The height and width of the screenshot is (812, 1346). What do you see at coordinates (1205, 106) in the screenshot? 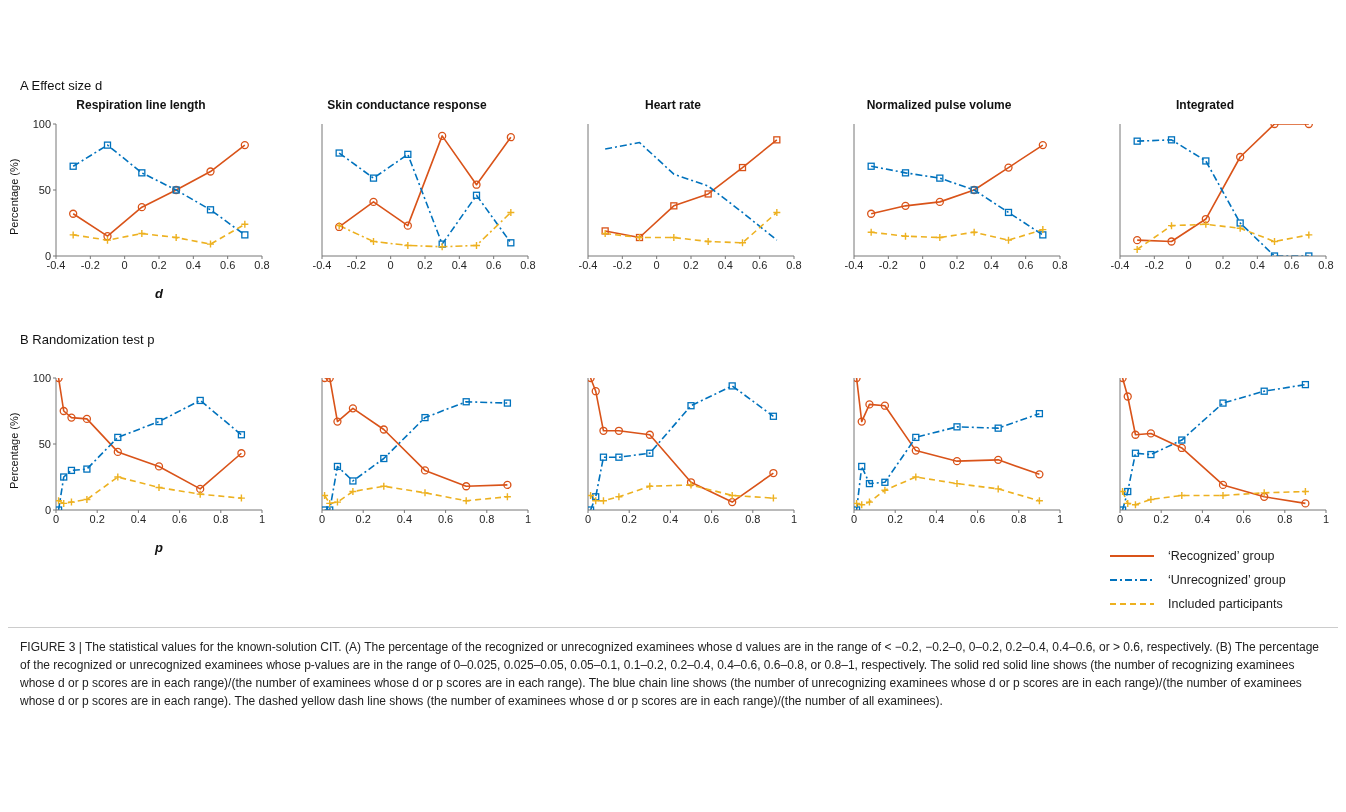
I see `chart-title: Integrated` at bounding box center [1205, 106].